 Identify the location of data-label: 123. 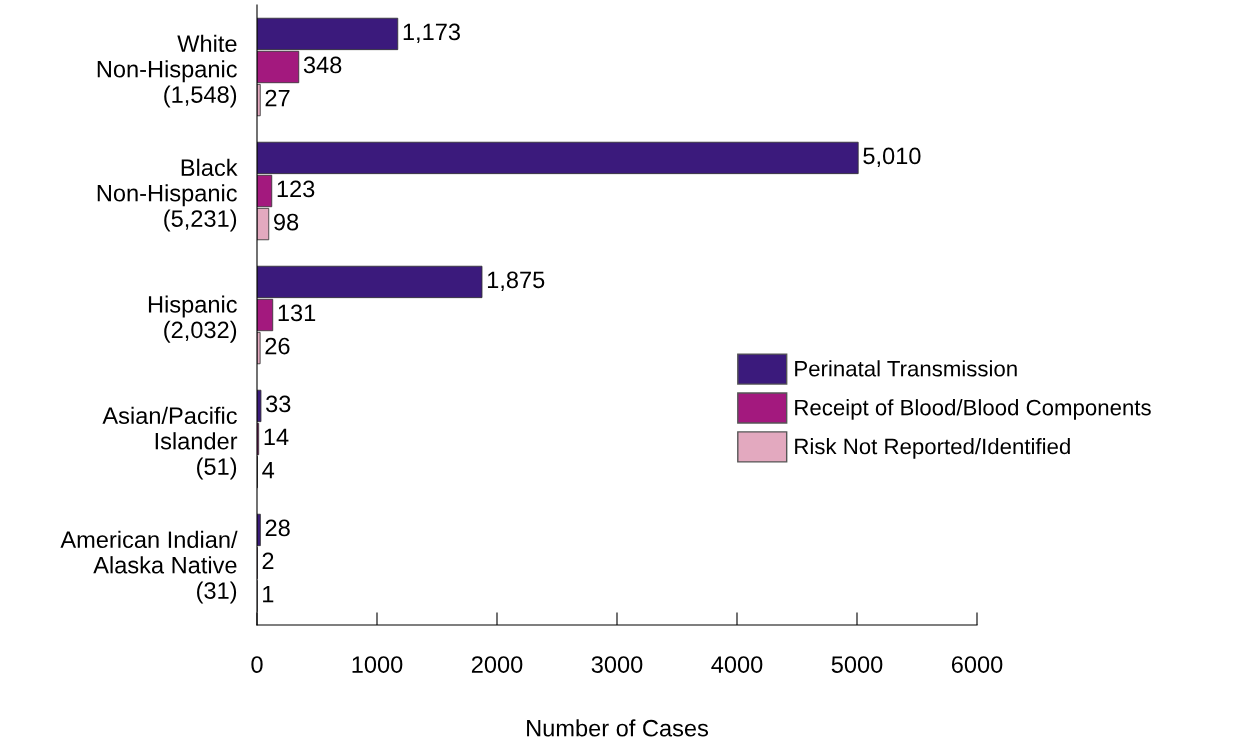
(296, 189).